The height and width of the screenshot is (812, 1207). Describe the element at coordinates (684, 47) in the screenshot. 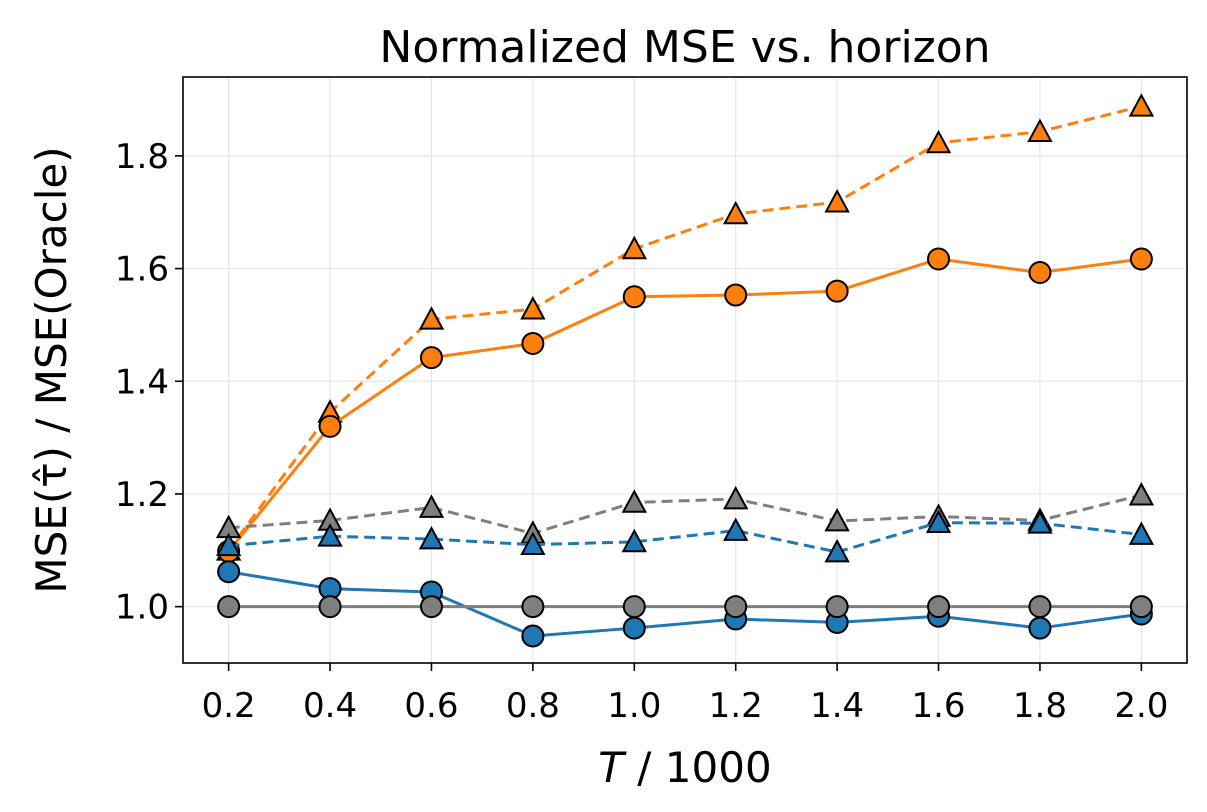

I see `chart-title: Normalized MSE vs. horizon` at that location.